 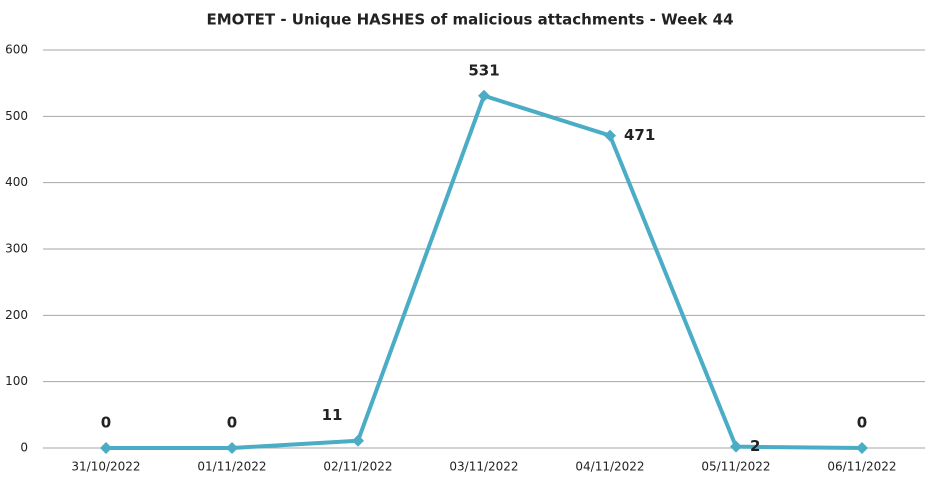 I want to click on data-label: 531, so click(x=483, y=70).